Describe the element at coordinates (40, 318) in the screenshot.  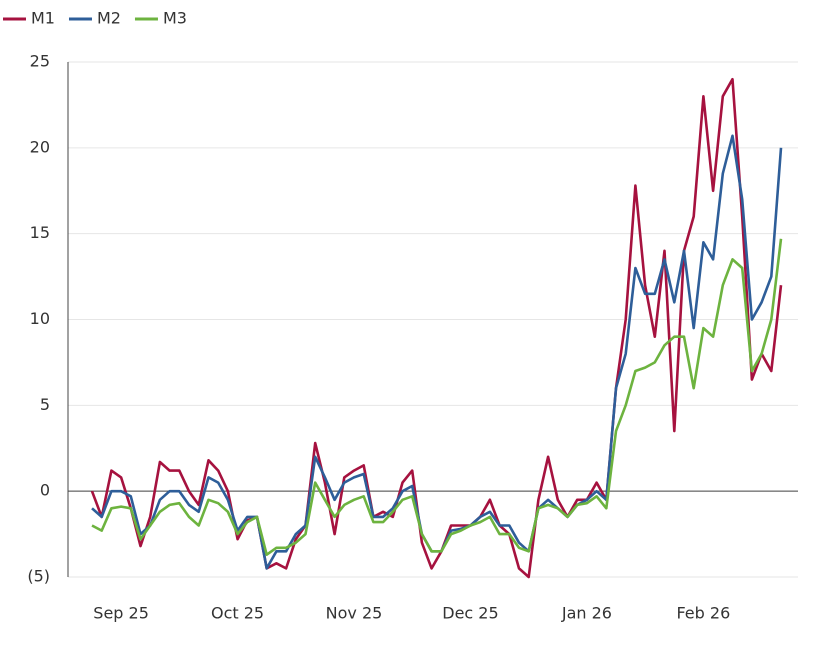
I see `y-tick-label: 10` at that location.